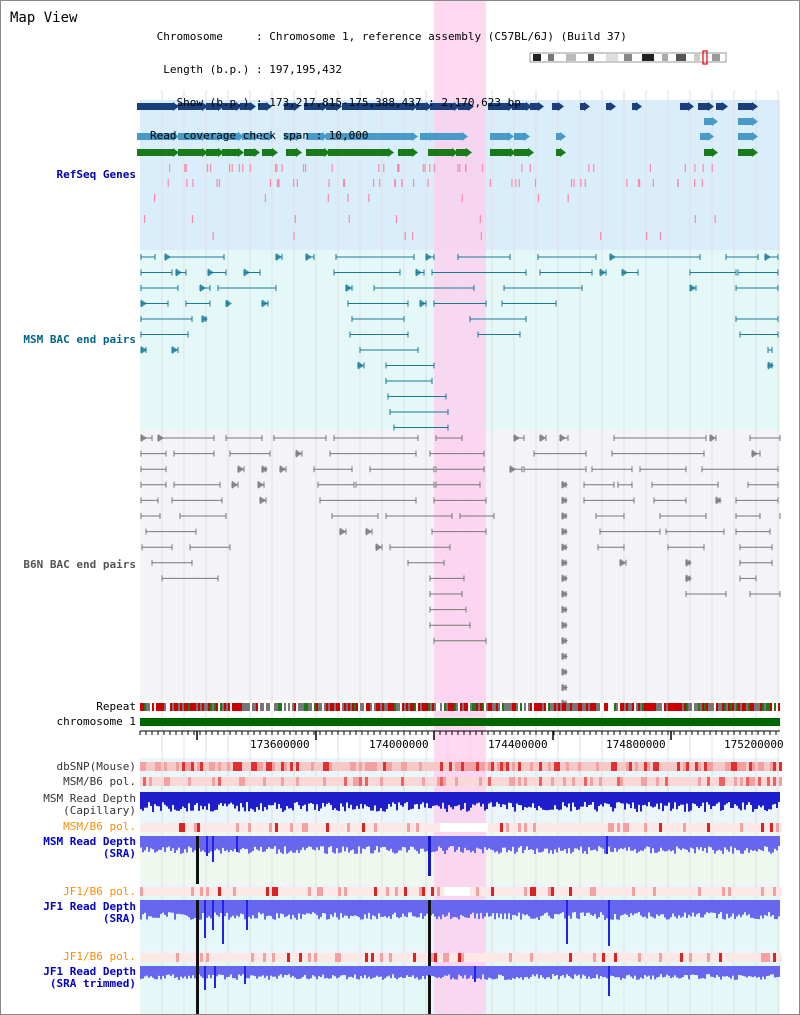 This screenshot has width=800, height=1015. What do you see at coordinates (68, 340) in the screenshot?
I see `track-label-msm-bac: MSM BAC end pairs` at bounding box center [68, 340].